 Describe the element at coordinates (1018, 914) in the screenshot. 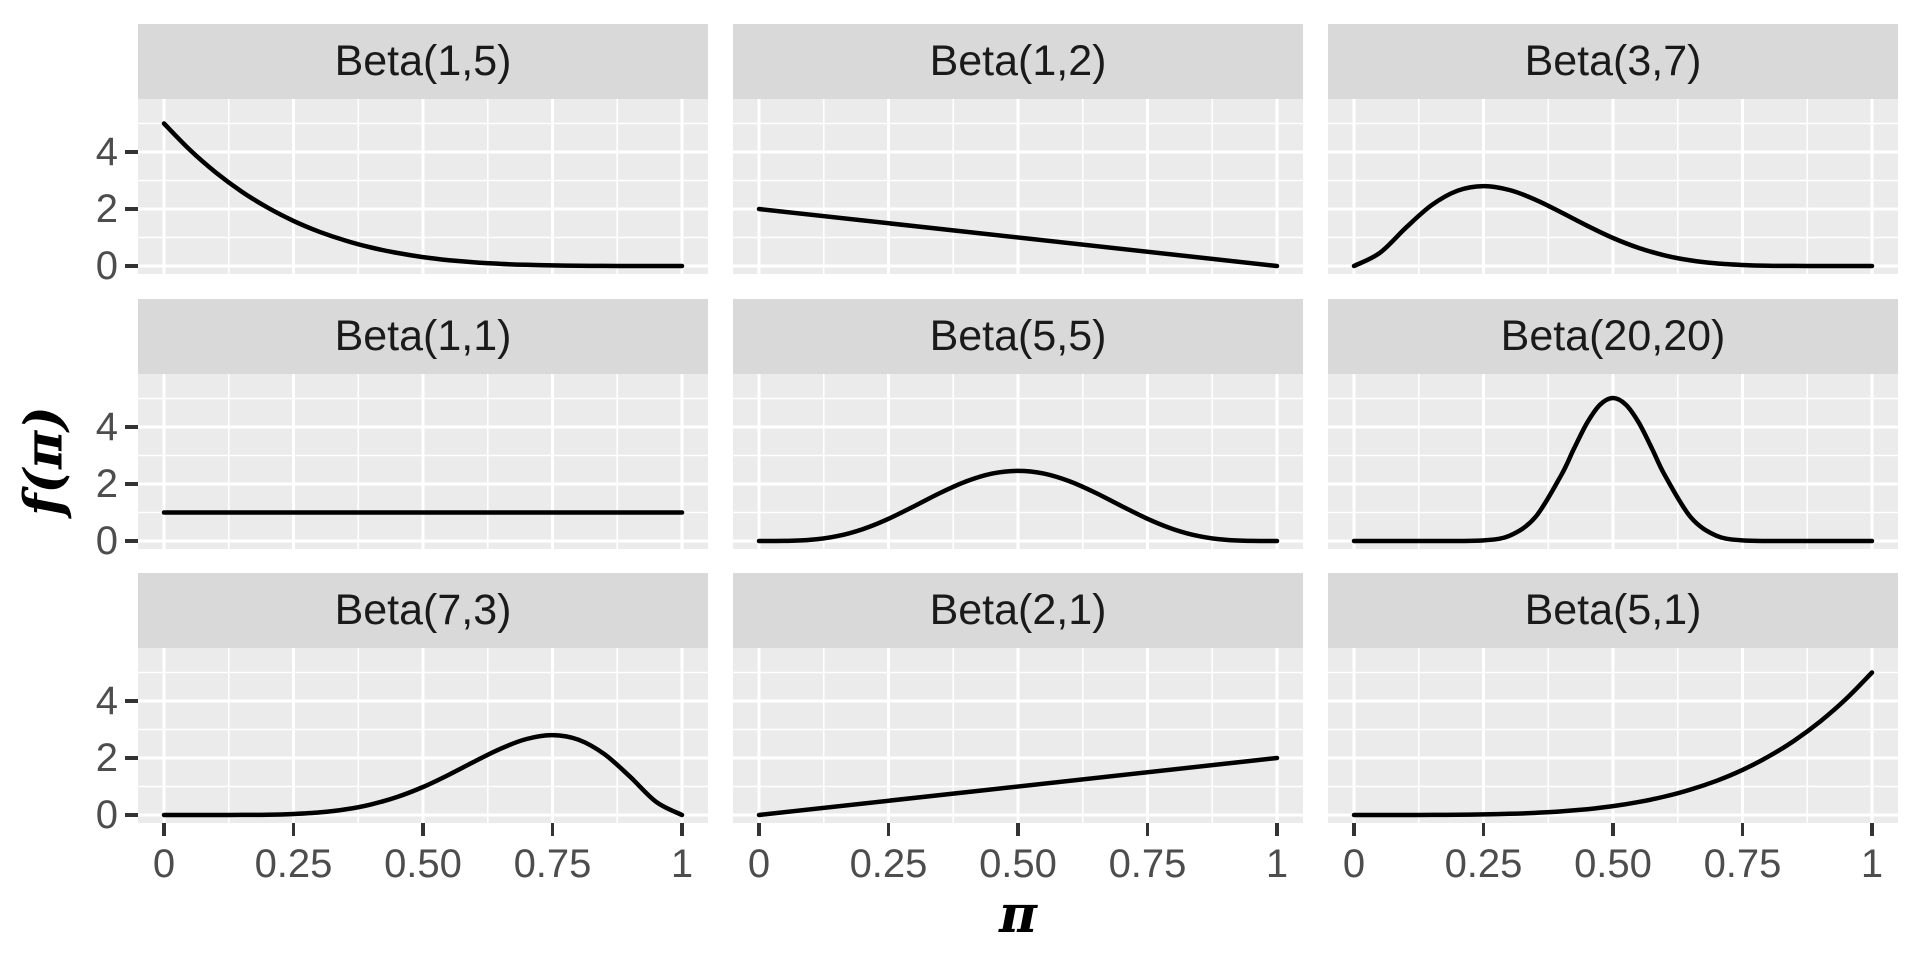

I see `x-axis-title: π` at that location.